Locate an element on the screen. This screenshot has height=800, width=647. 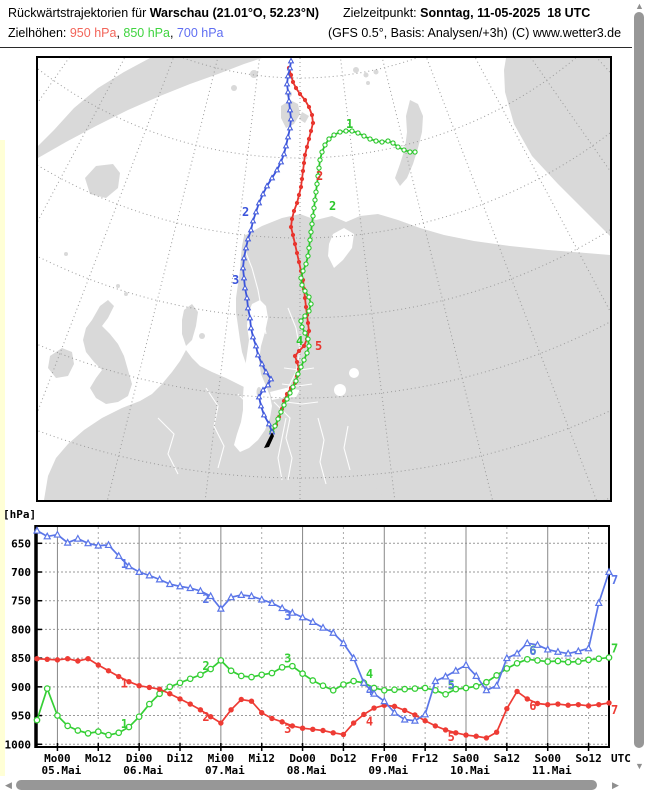
svg-text: 06.Mai is located at coordinates (143, 770).